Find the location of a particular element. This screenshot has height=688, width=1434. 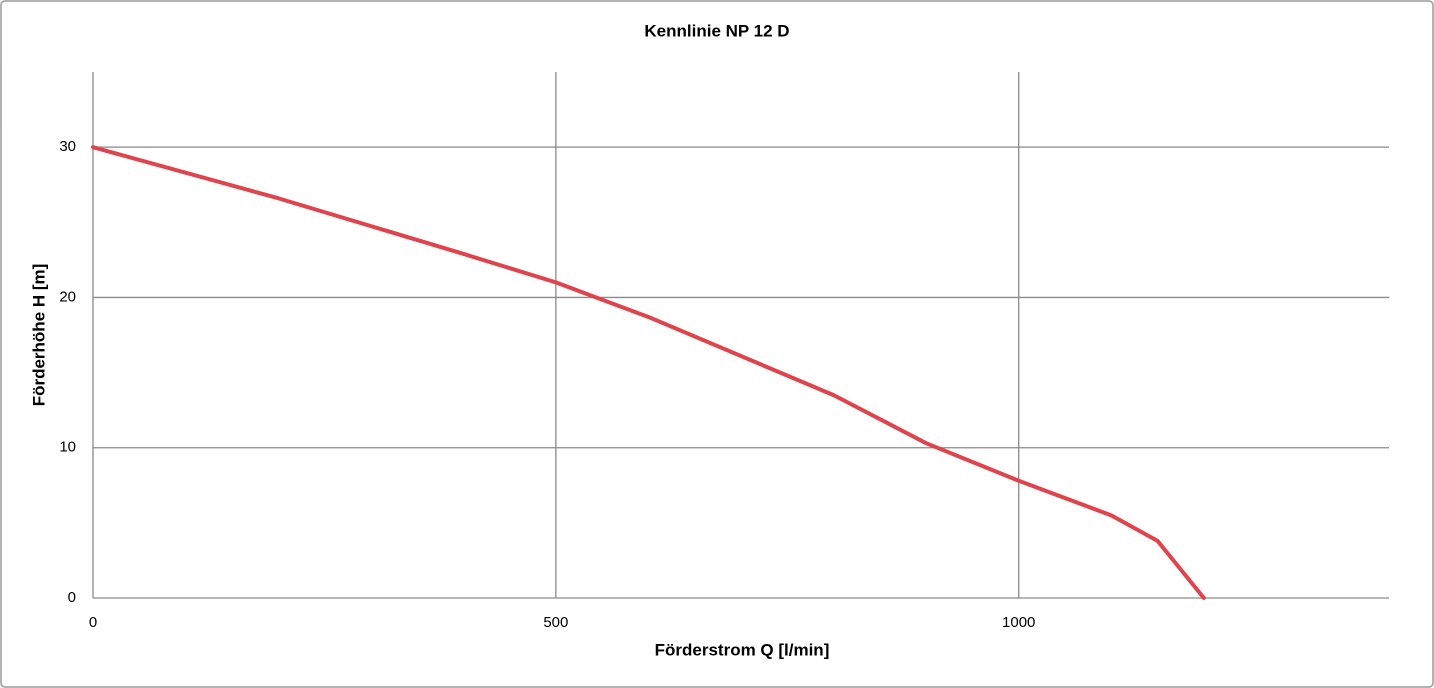

y-tick-label: 20 is located at coordinates (67, 296).